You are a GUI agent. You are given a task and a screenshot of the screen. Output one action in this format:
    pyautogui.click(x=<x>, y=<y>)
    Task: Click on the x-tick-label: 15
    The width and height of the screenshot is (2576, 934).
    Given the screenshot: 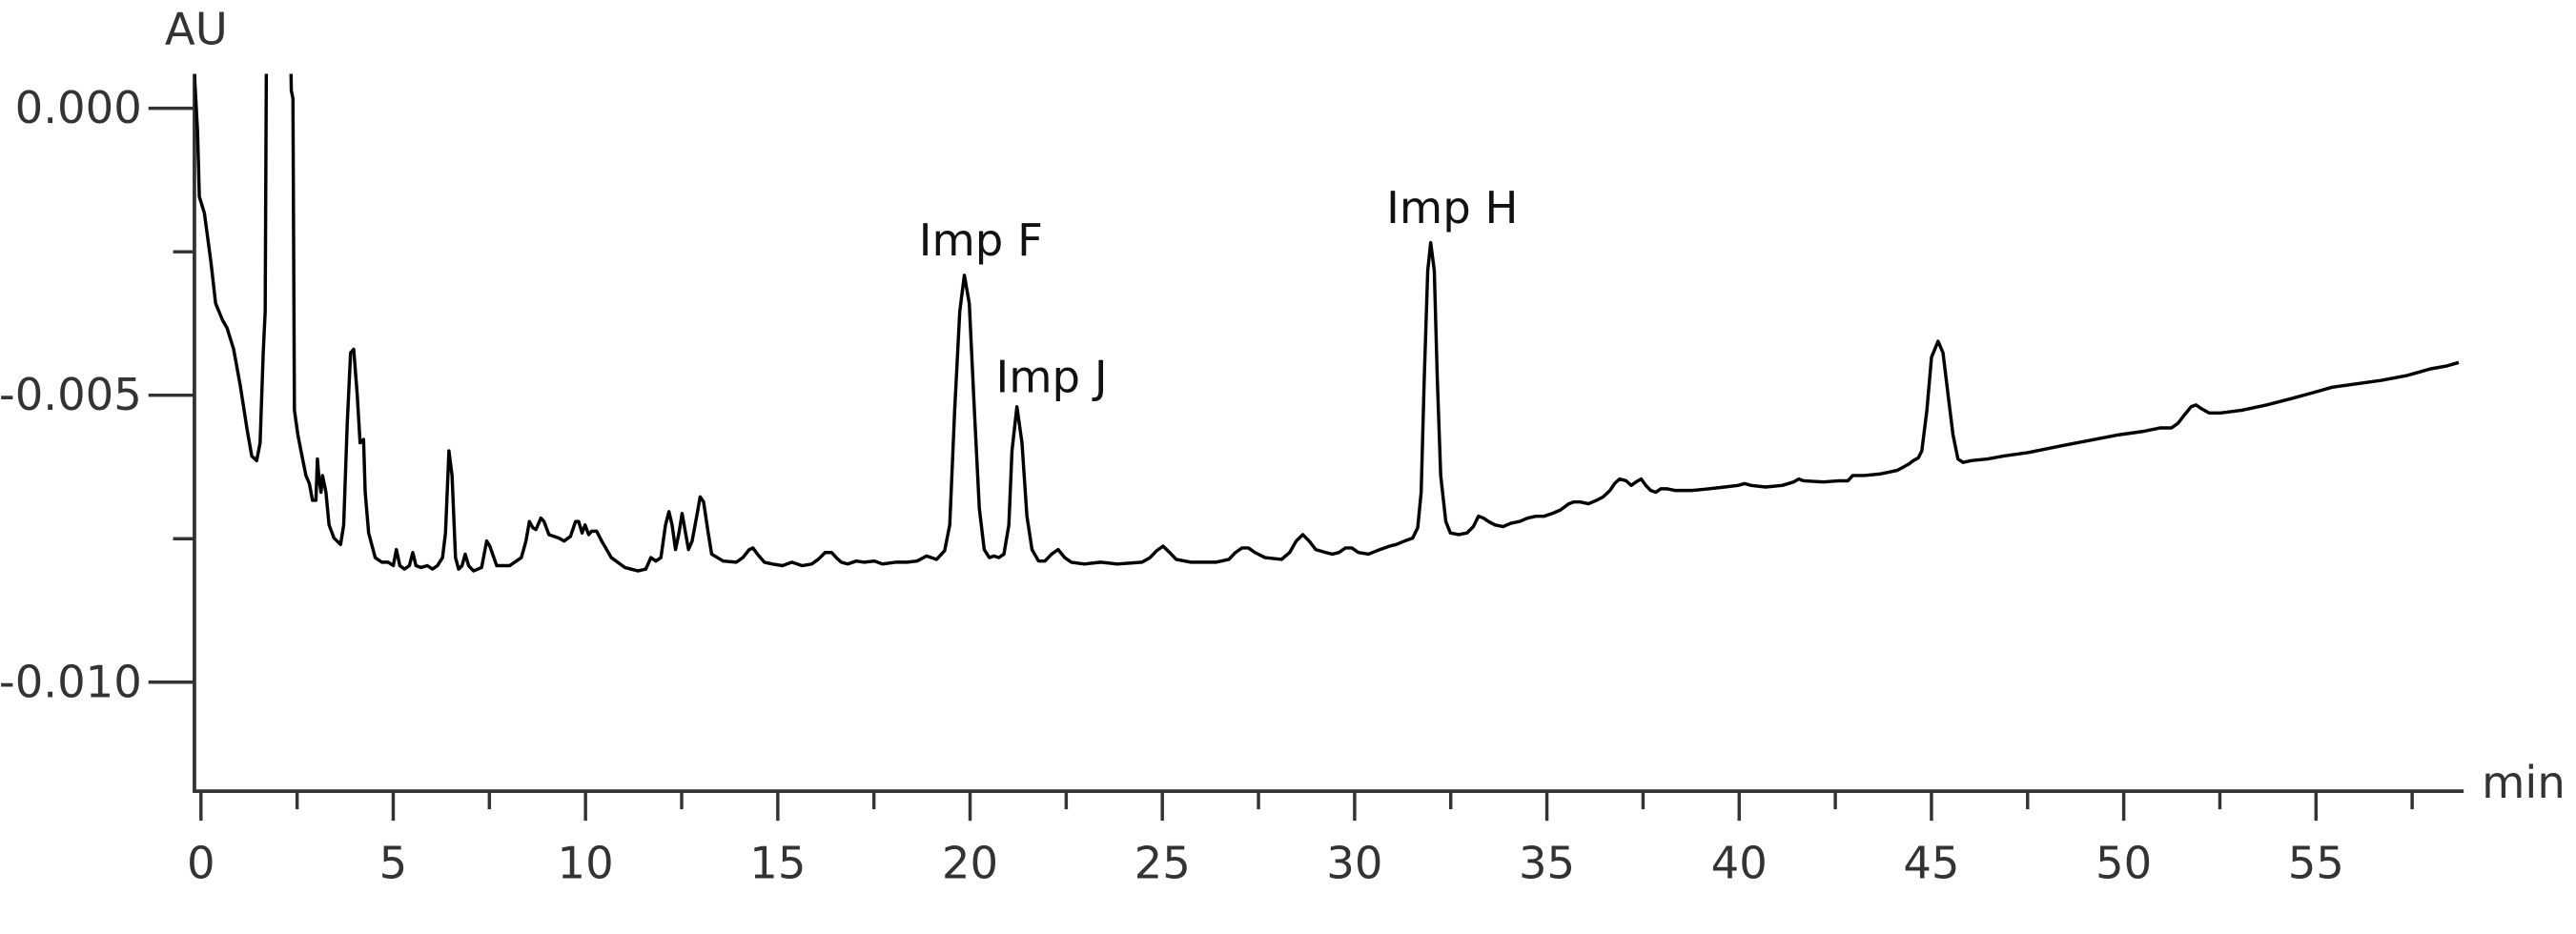 What is the action you would take?
    pyautogui.click(x=777, y=862)
    